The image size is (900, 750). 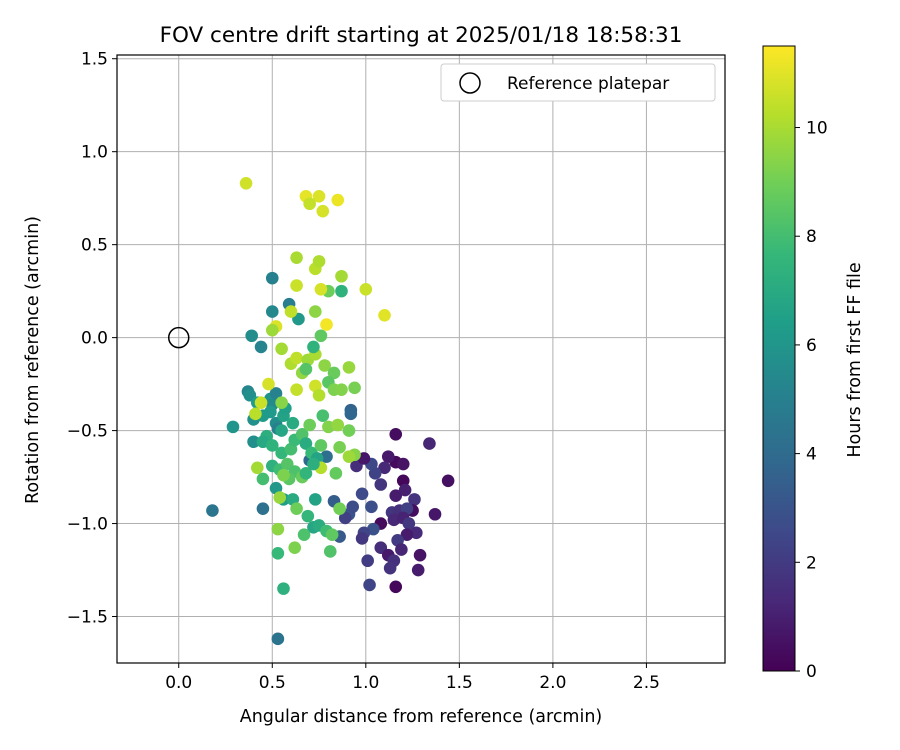 I want to click on colorbar-tick-label: 10, so click(x=817, y=129).